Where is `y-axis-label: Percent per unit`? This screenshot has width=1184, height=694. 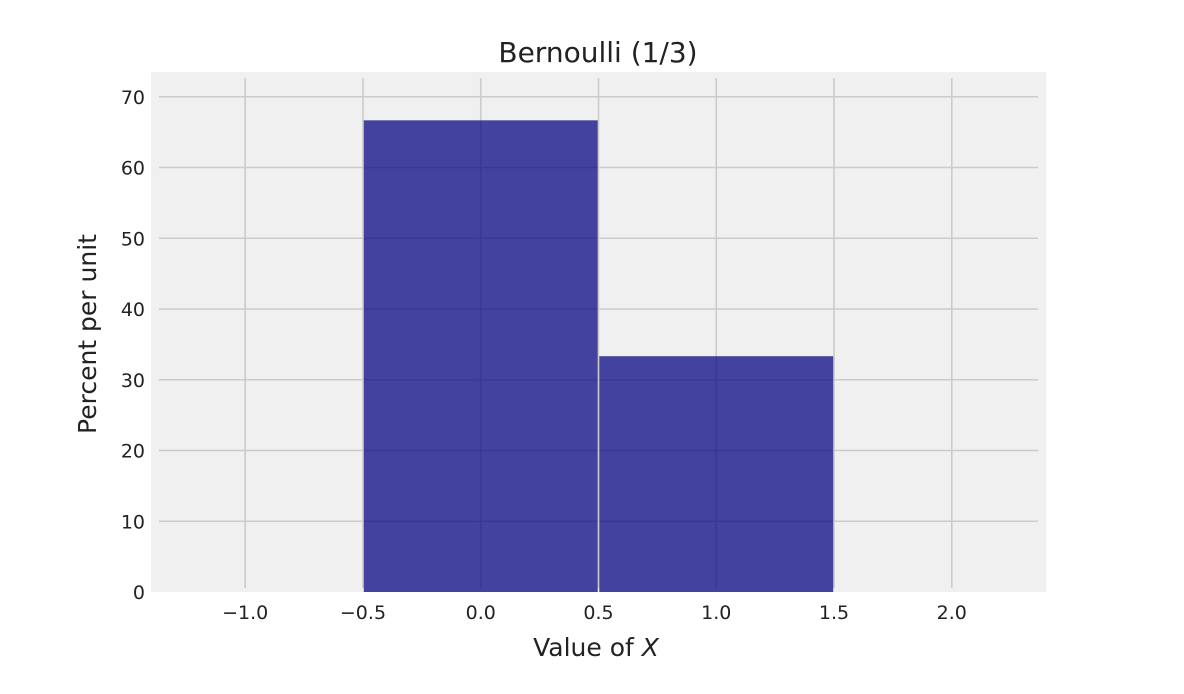 y-axis-label: Percent per unit is located at coordinates (87, 334).